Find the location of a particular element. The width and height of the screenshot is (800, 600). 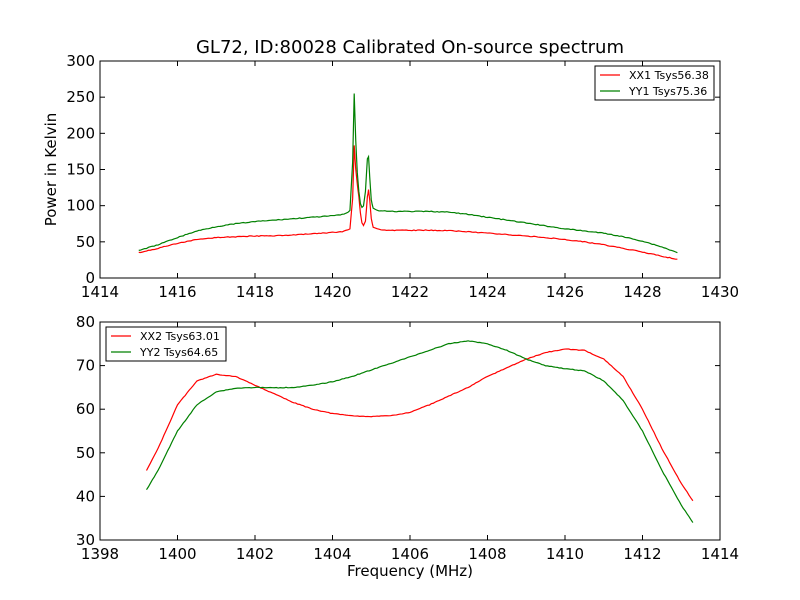

series-line-xx1 is located at coordinates (408, 202).